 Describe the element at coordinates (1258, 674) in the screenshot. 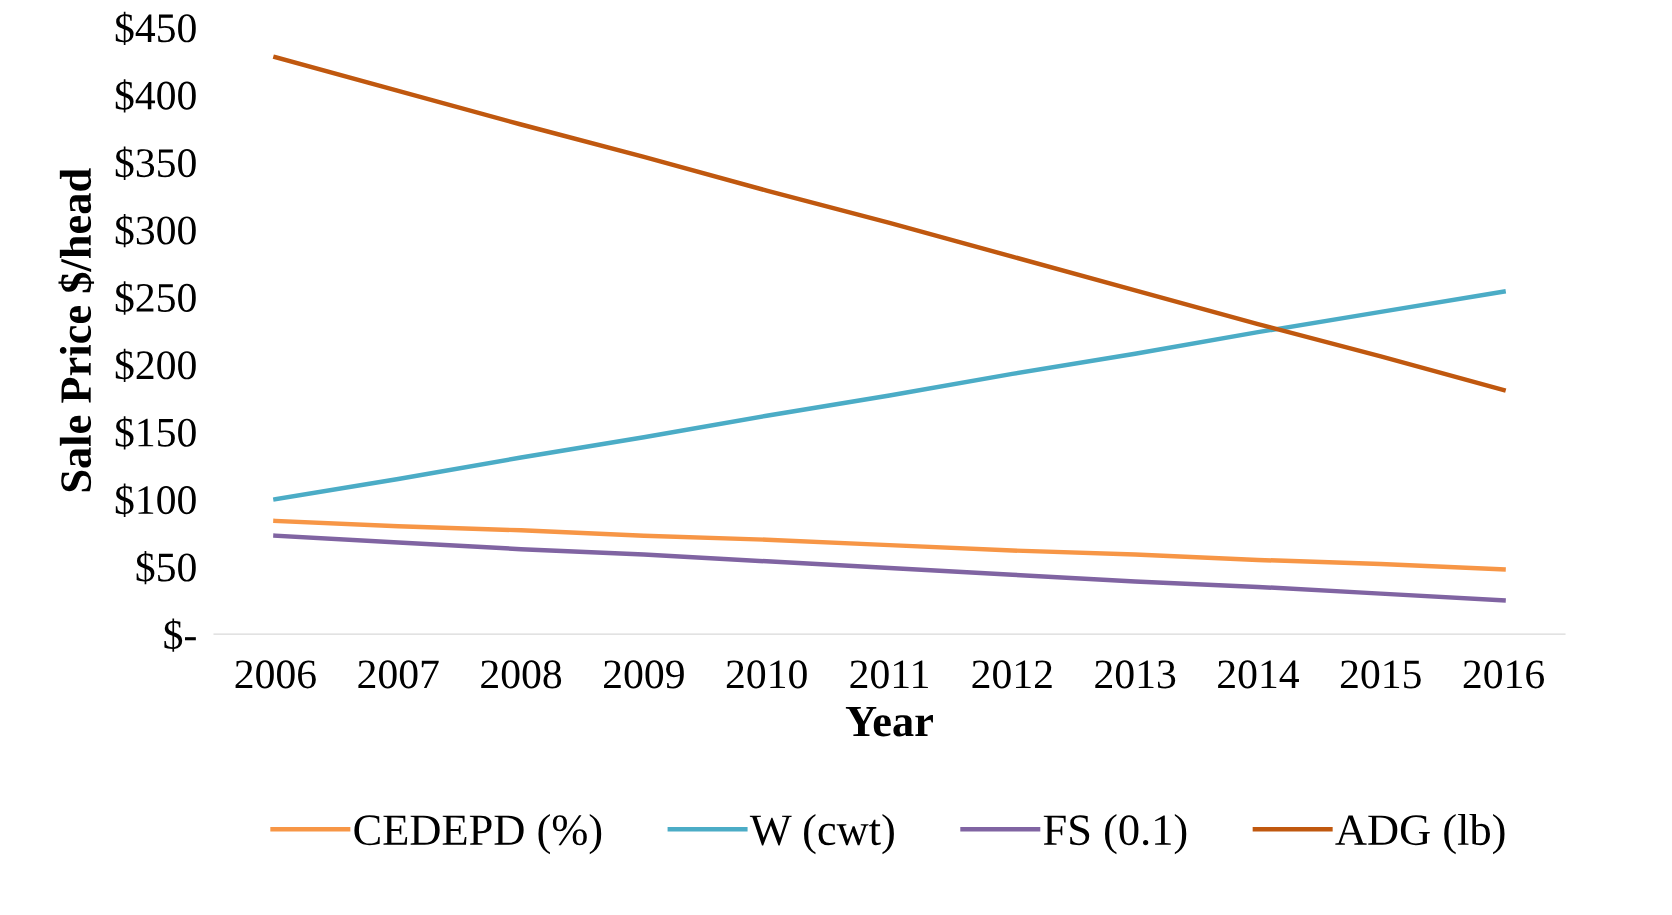

I see `x-tick-label: 2014` at that location.